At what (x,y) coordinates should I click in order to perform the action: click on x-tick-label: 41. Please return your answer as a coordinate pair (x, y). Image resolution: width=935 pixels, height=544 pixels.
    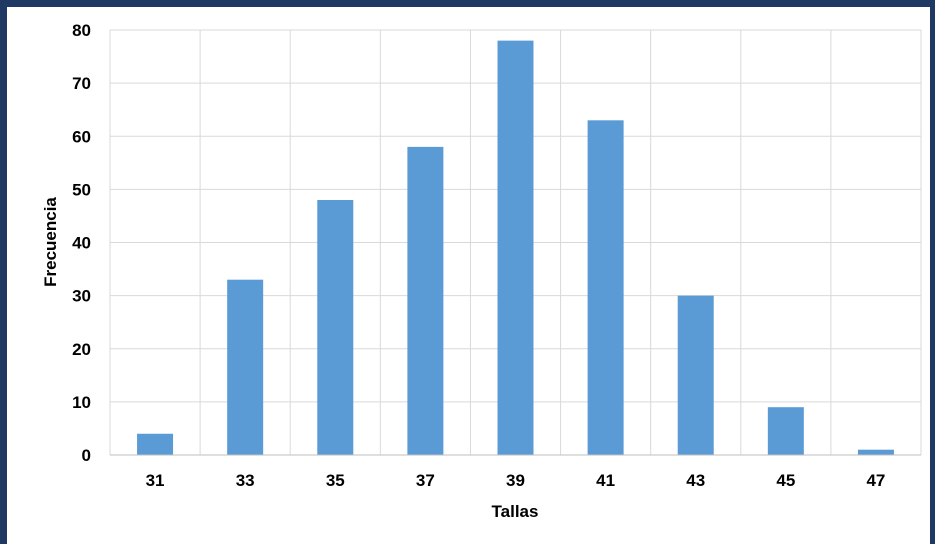
    Looking at the image, I should click on (605, 480).